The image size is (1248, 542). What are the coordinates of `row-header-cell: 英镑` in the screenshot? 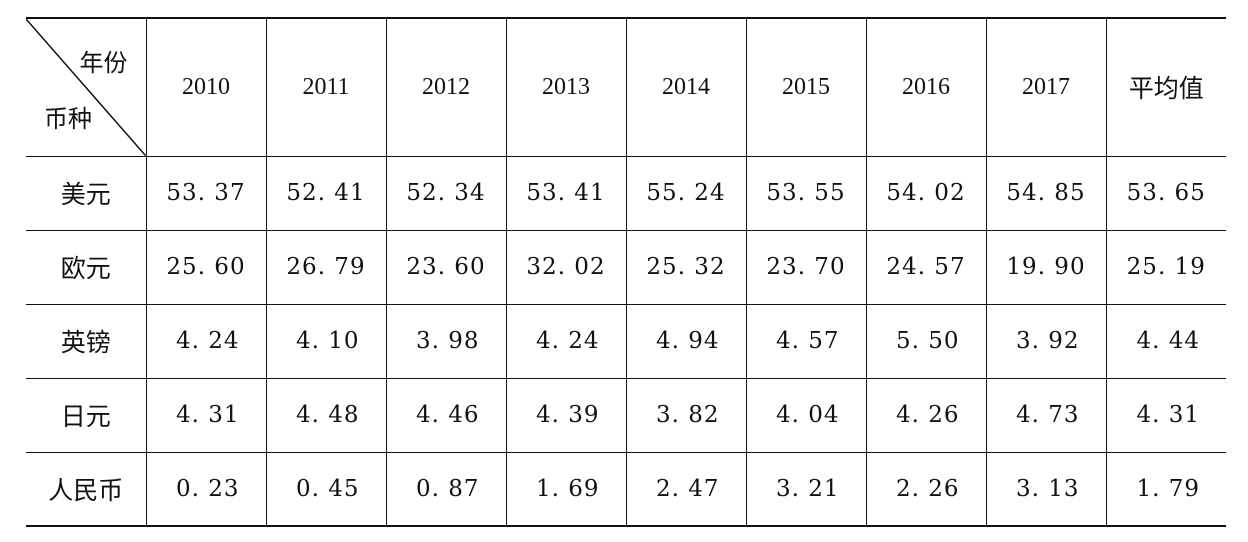 It's located at (86, 341).